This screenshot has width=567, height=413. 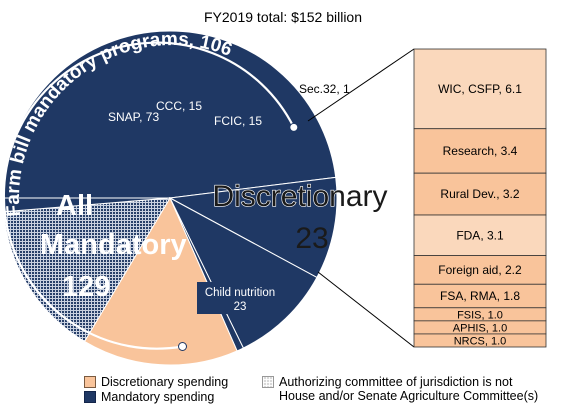 What do you see at coordinates (480, 296) in the screenshot?
I see `bar-label-fsa: FSA, RMA, 1.8` at bounding box center [480, 296].